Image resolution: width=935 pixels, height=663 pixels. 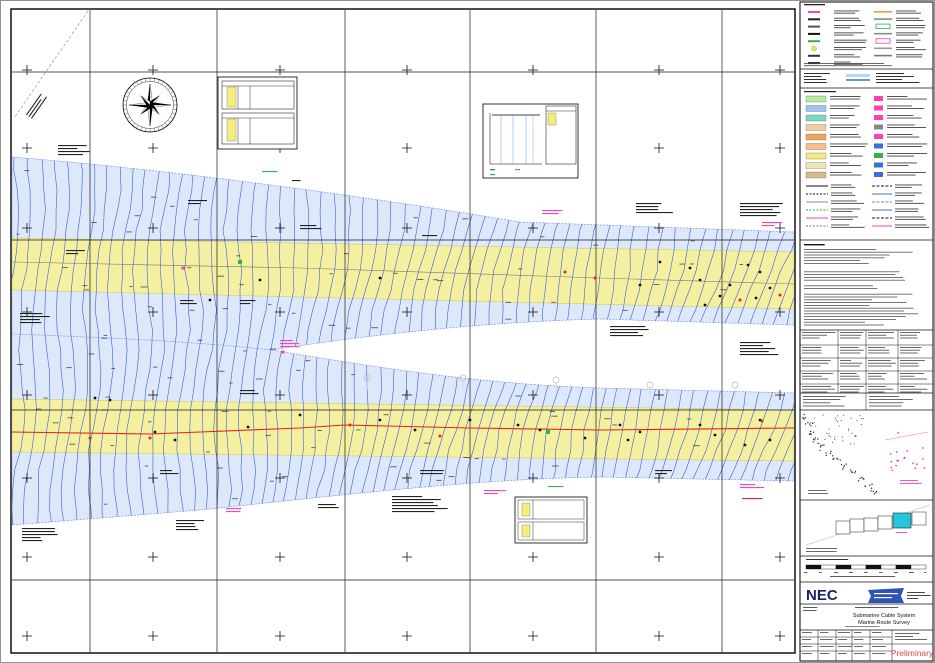 What do you see at coordinates (902, 520) in the screenshot?
I see `key-plan-current-sheet` at bounding box center [902, 520].